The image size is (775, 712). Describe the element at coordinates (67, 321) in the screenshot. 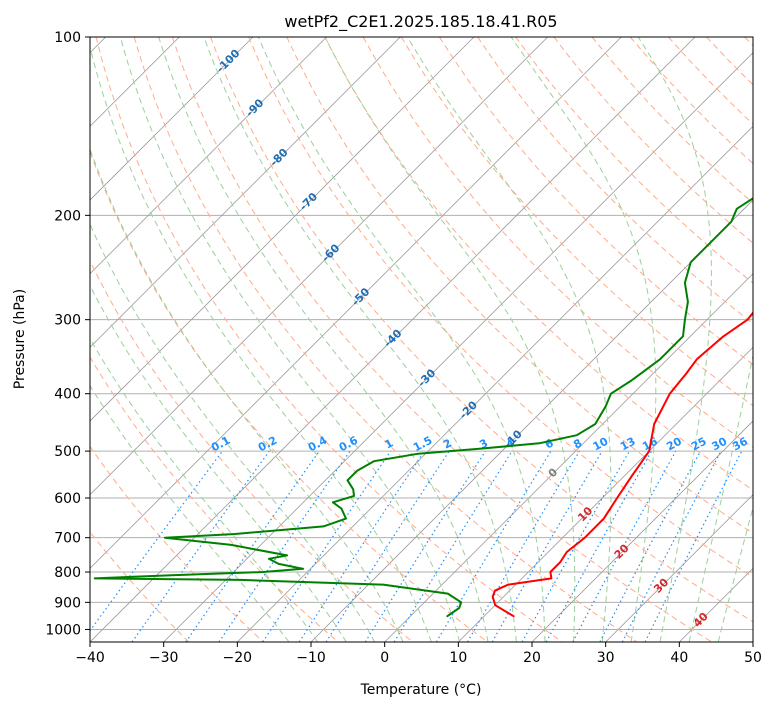

I see `y-tick-label: 300` at that location.